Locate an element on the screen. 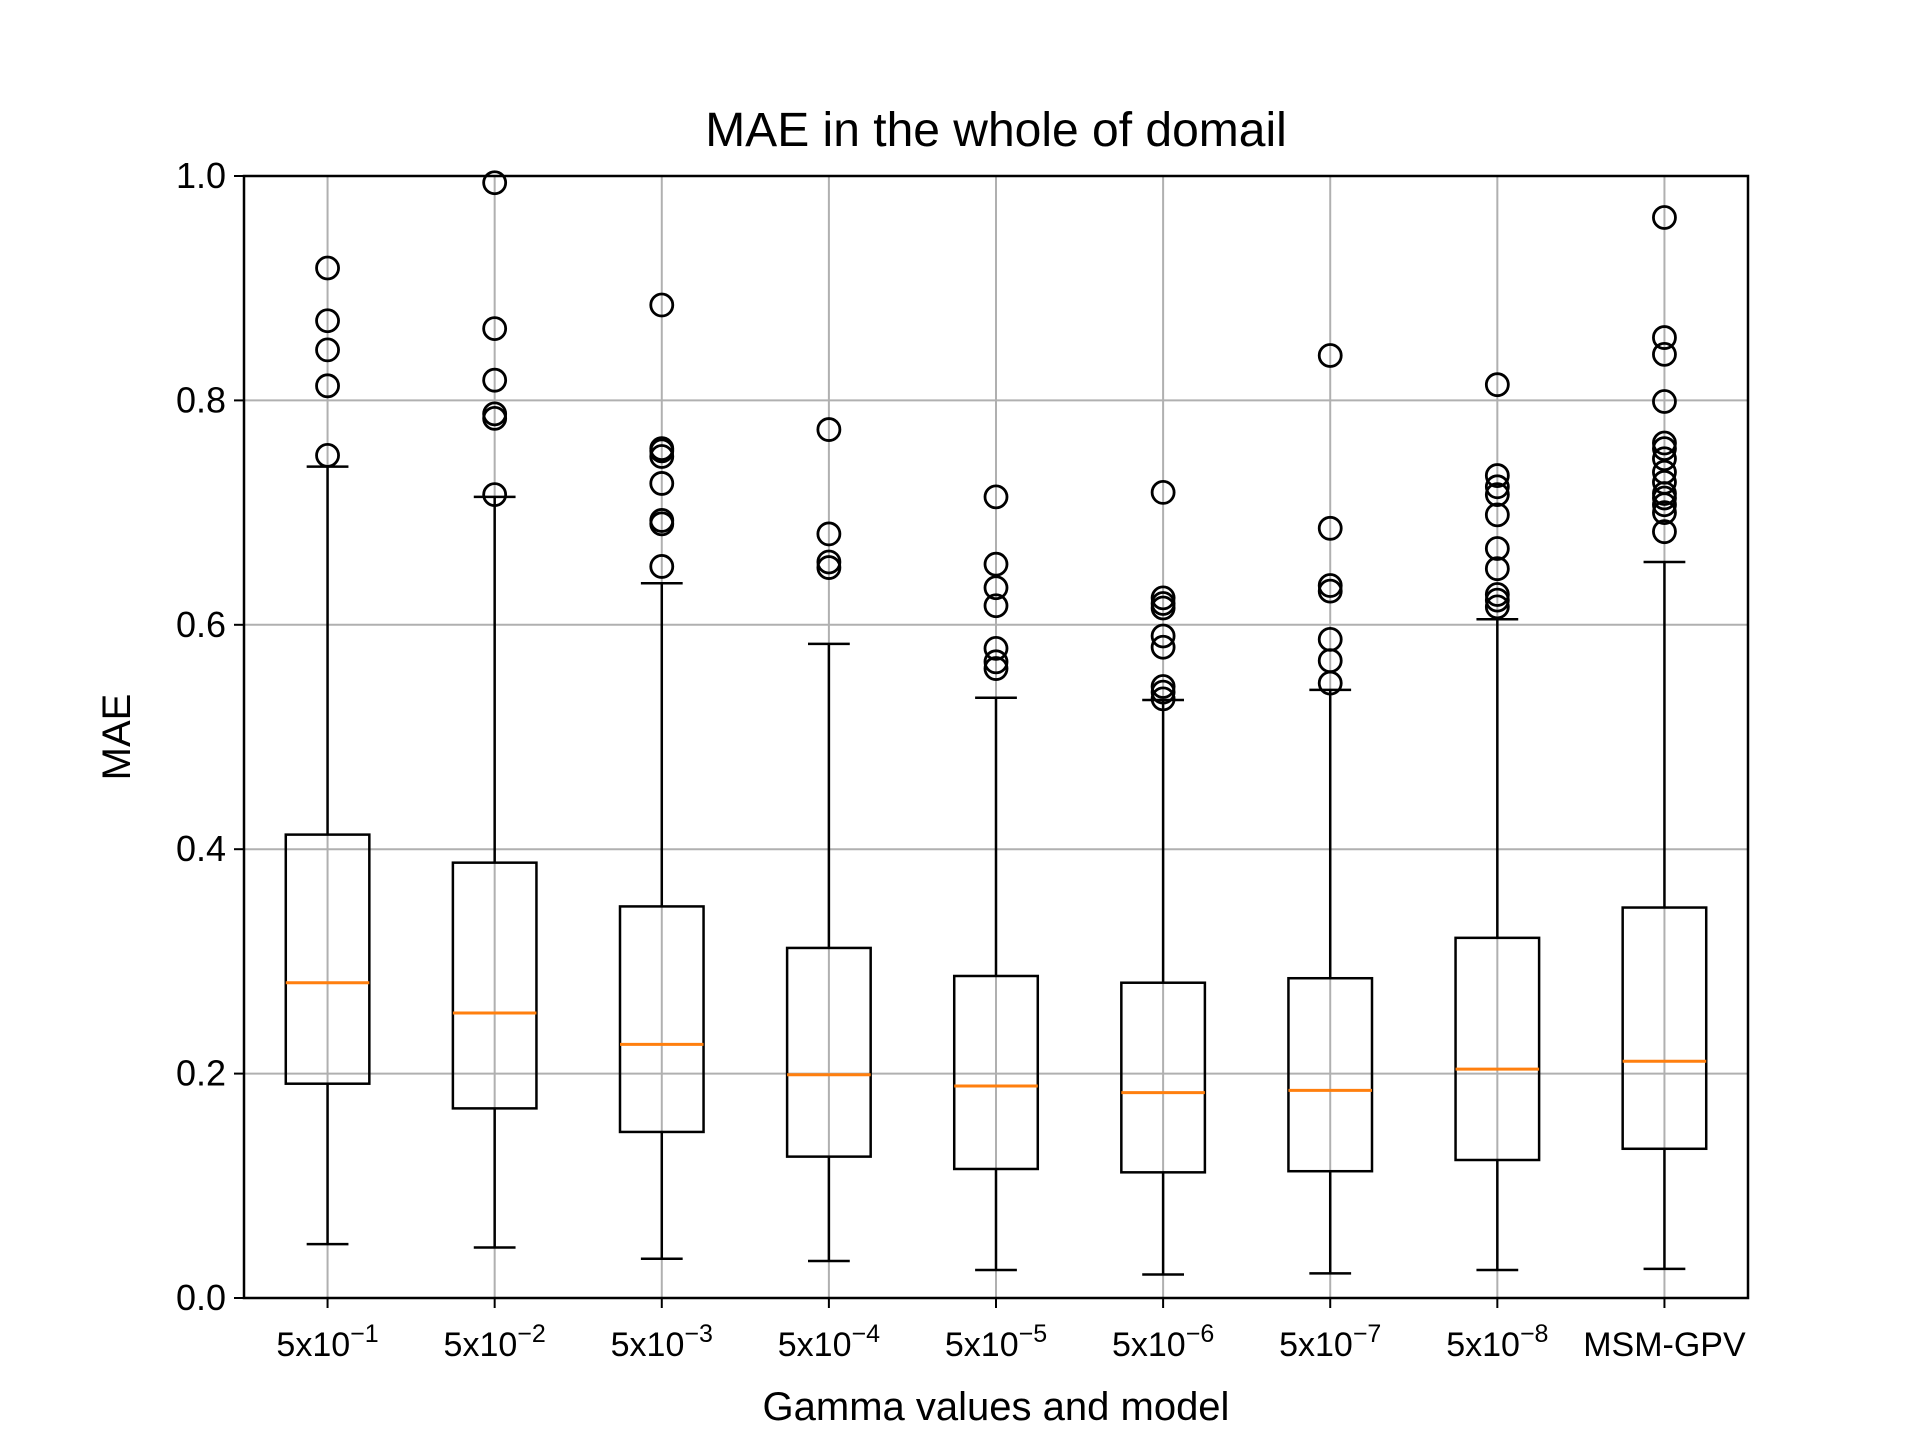 The image size is (1920, 1445). y-tick-label: 0.8 is located at coordinates (201, 399).